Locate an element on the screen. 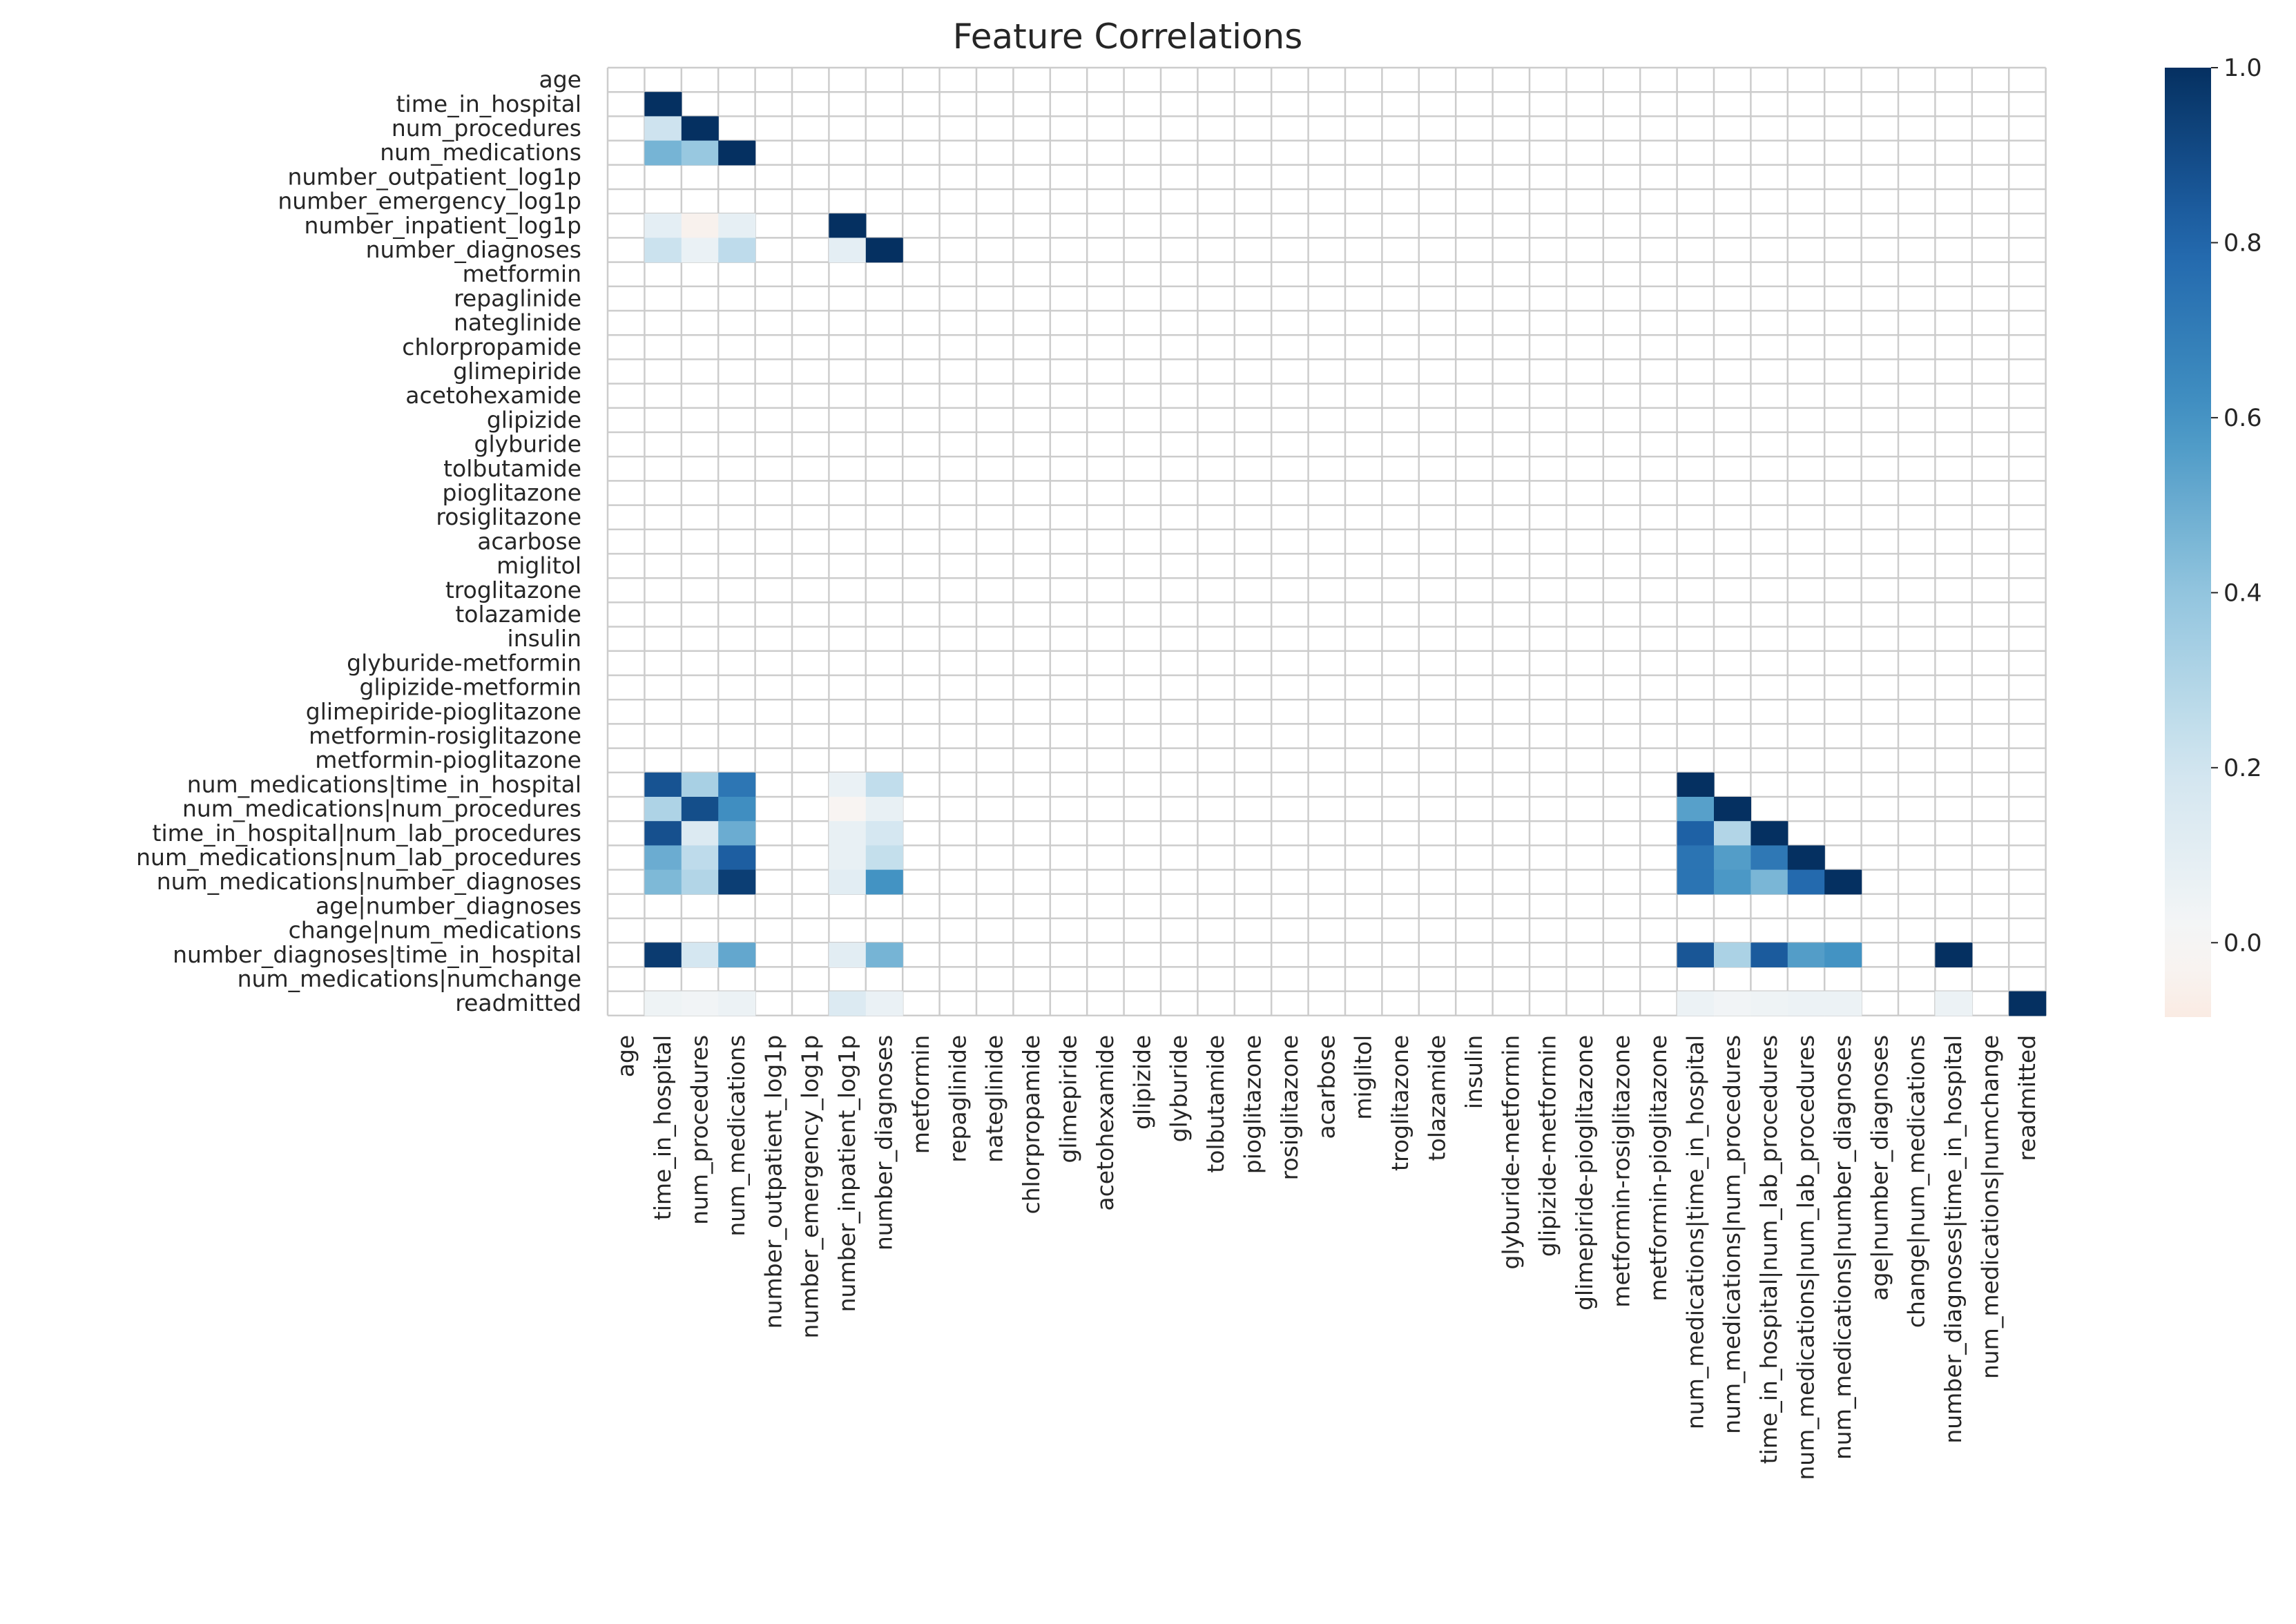 This screenshot has height=1624, width=2296. y-tick-label: num_procedures is located at coordinates (486, 128).